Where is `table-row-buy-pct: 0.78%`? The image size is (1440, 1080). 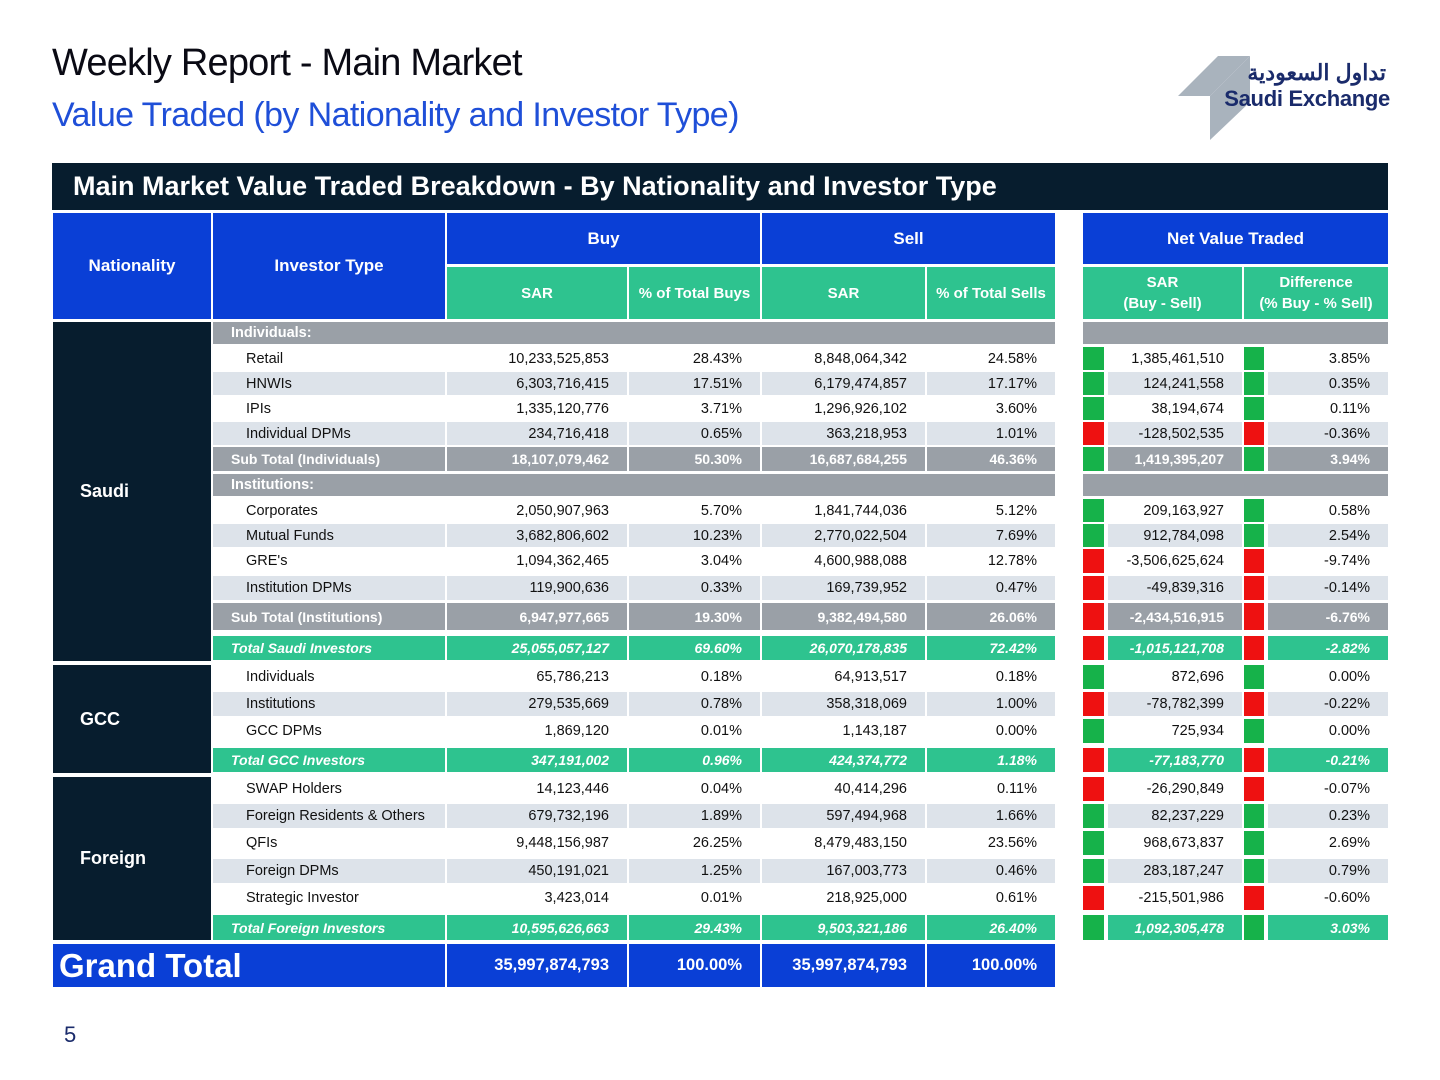
table-row-buy-pct: 0.78% is located at coordinates (694, 704).